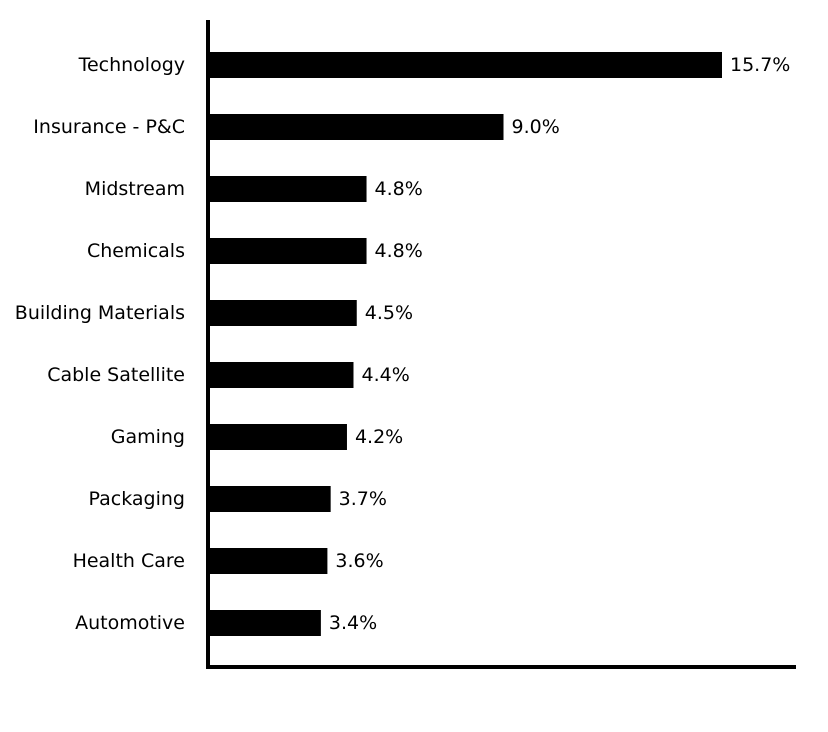  Describe the element at coordinates (536, 127) in the screenshot. I see `value-label-1: 9.0%` at that location.